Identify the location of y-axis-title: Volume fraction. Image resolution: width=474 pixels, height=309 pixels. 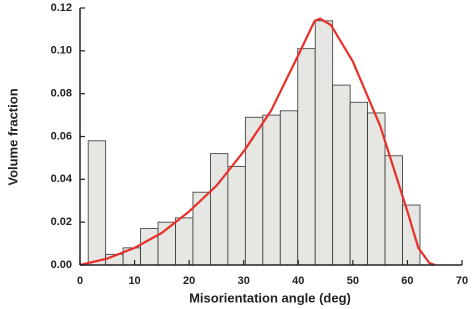
(12, 136).